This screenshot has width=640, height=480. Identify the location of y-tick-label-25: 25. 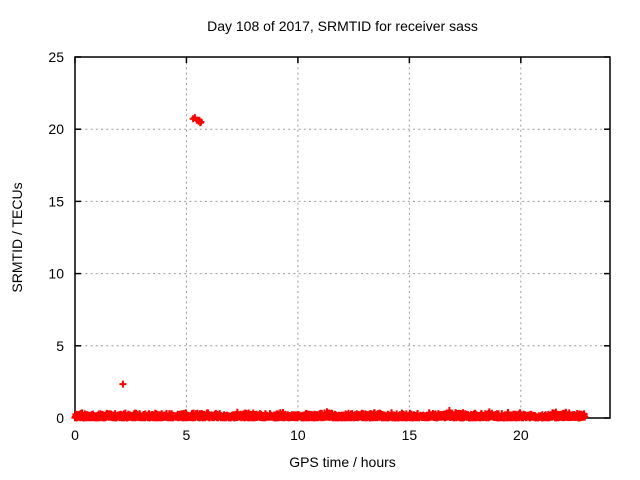
(56, 57).